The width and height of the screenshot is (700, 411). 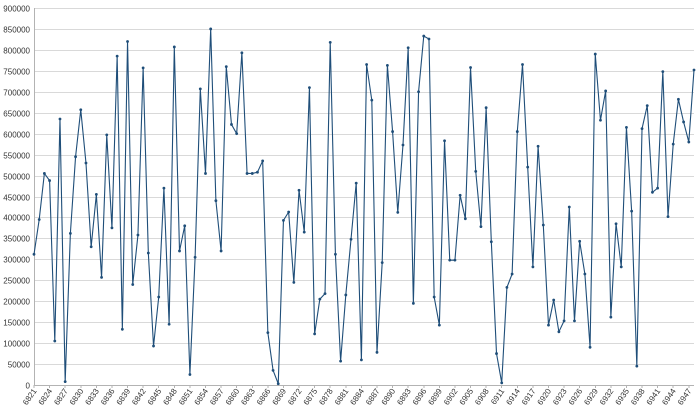 I want to click on y-tick-label: 200000, so click(x=16, y=302).